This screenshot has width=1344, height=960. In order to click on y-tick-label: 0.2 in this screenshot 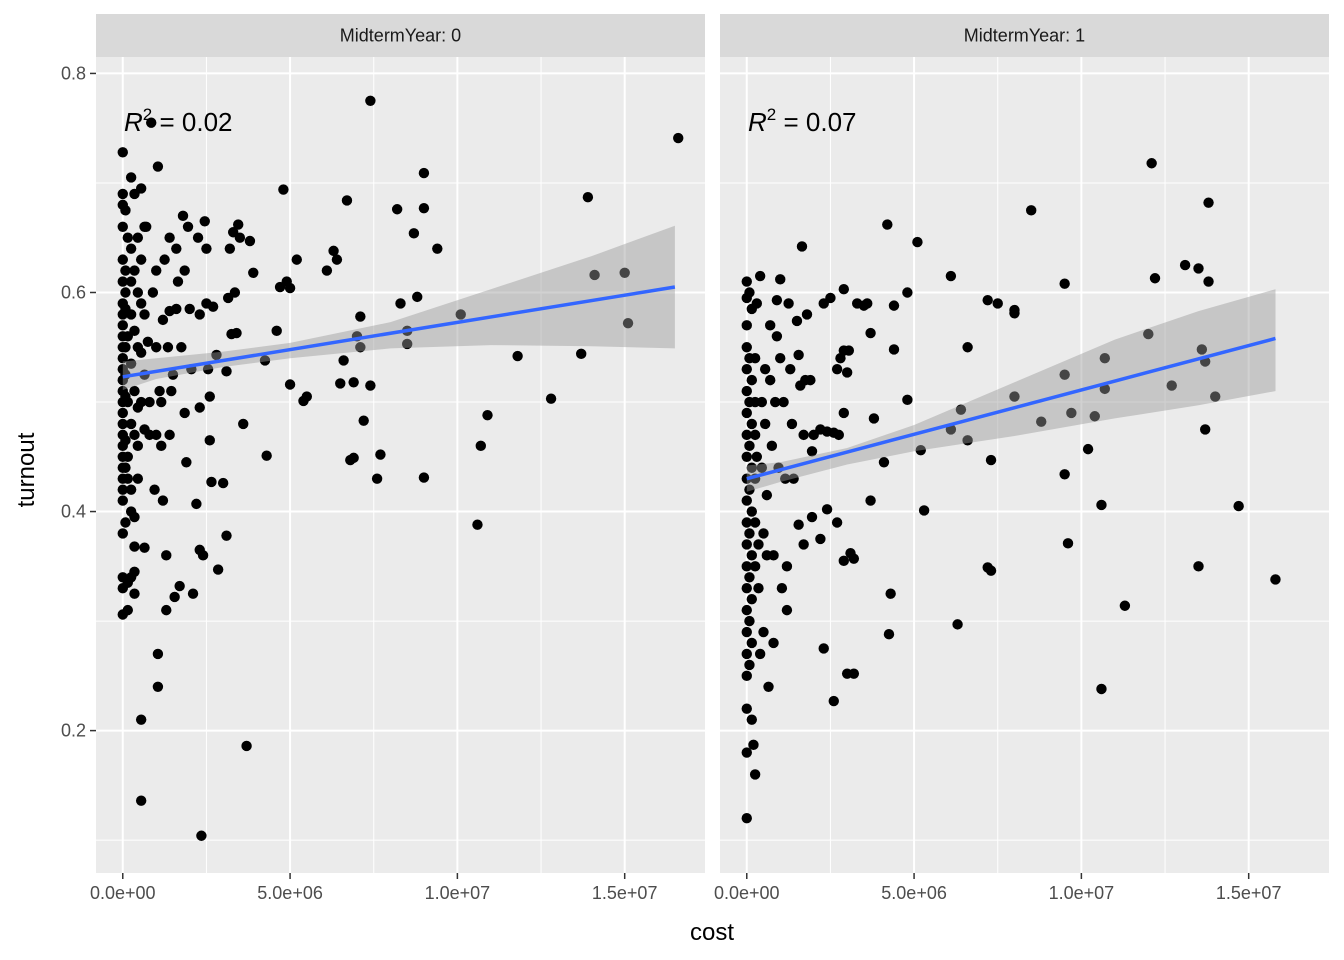, I will do `click(73, 731)`.